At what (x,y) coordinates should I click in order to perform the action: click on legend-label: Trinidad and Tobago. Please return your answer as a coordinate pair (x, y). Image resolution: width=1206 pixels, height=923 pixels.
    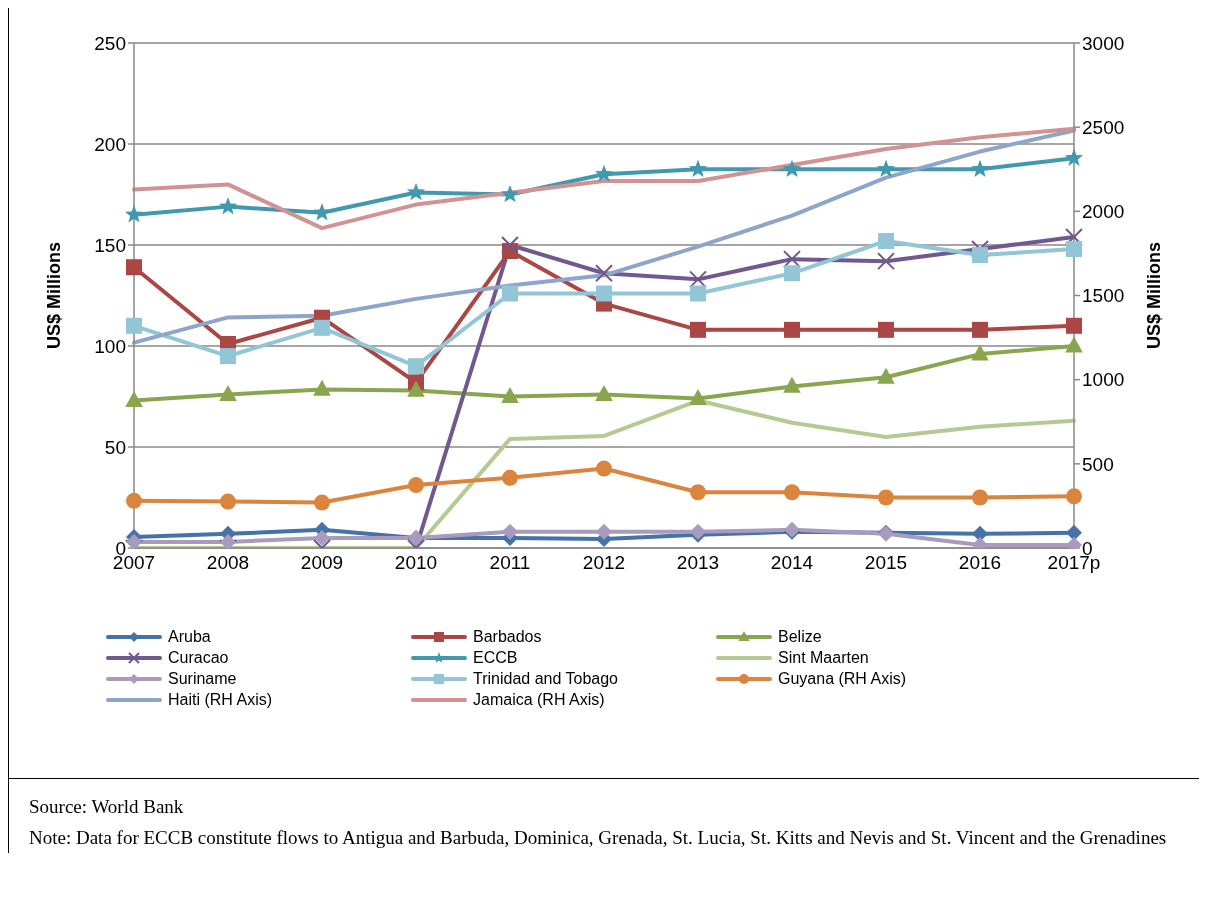
    Looking at the image, I should click on (545, 679).